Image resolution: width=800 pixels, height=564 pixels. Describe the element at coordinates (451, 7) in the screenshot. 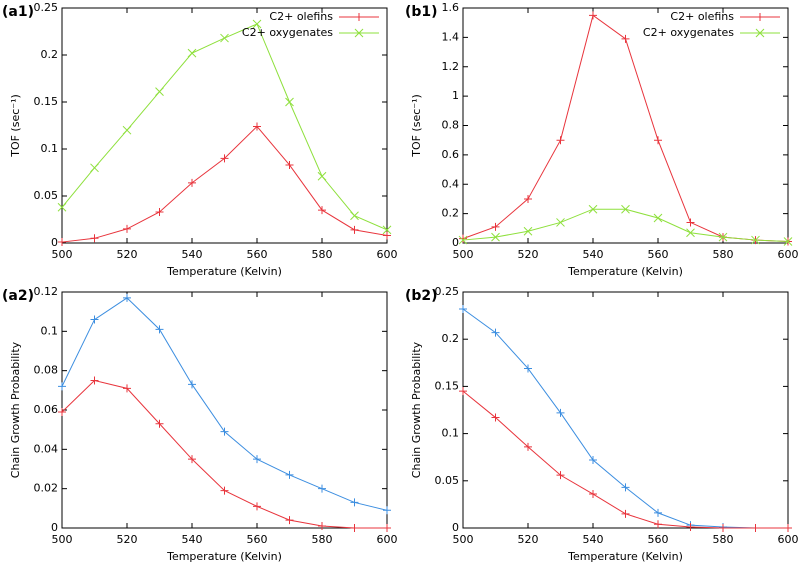

I see `y-tick-label: 1.6` at that location.